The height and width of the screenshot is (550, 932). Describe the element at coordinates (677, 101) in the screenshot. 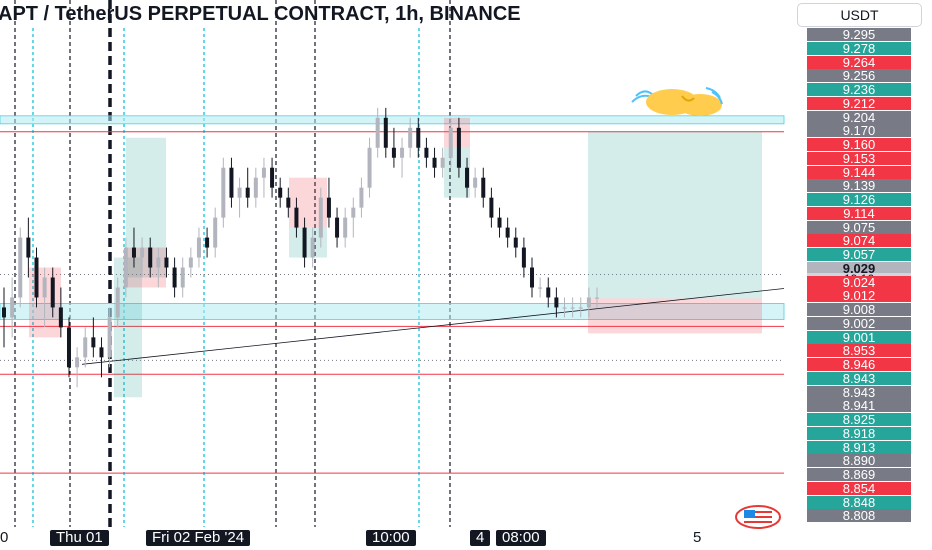

I see `waving-hand-icon` at that location.